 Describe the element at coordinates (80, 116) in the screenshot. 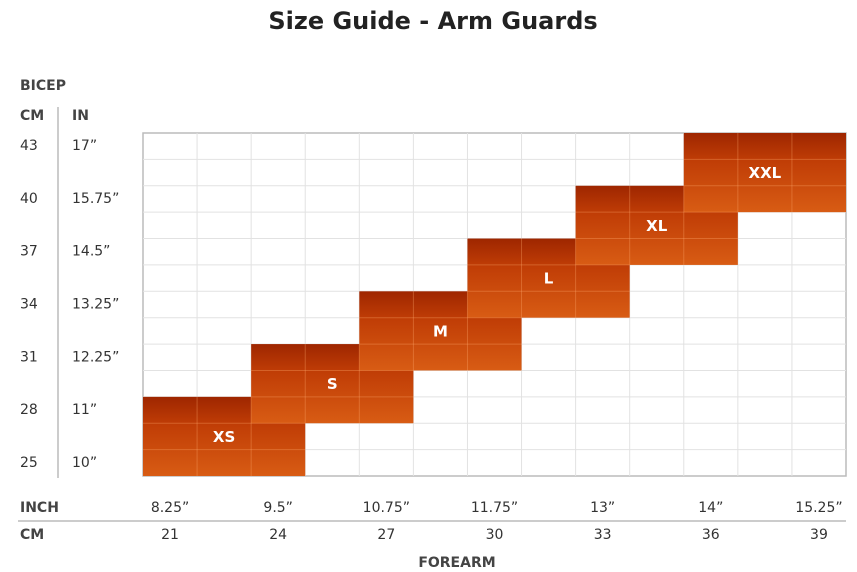

I see `y-unit-header: IN` at that location.